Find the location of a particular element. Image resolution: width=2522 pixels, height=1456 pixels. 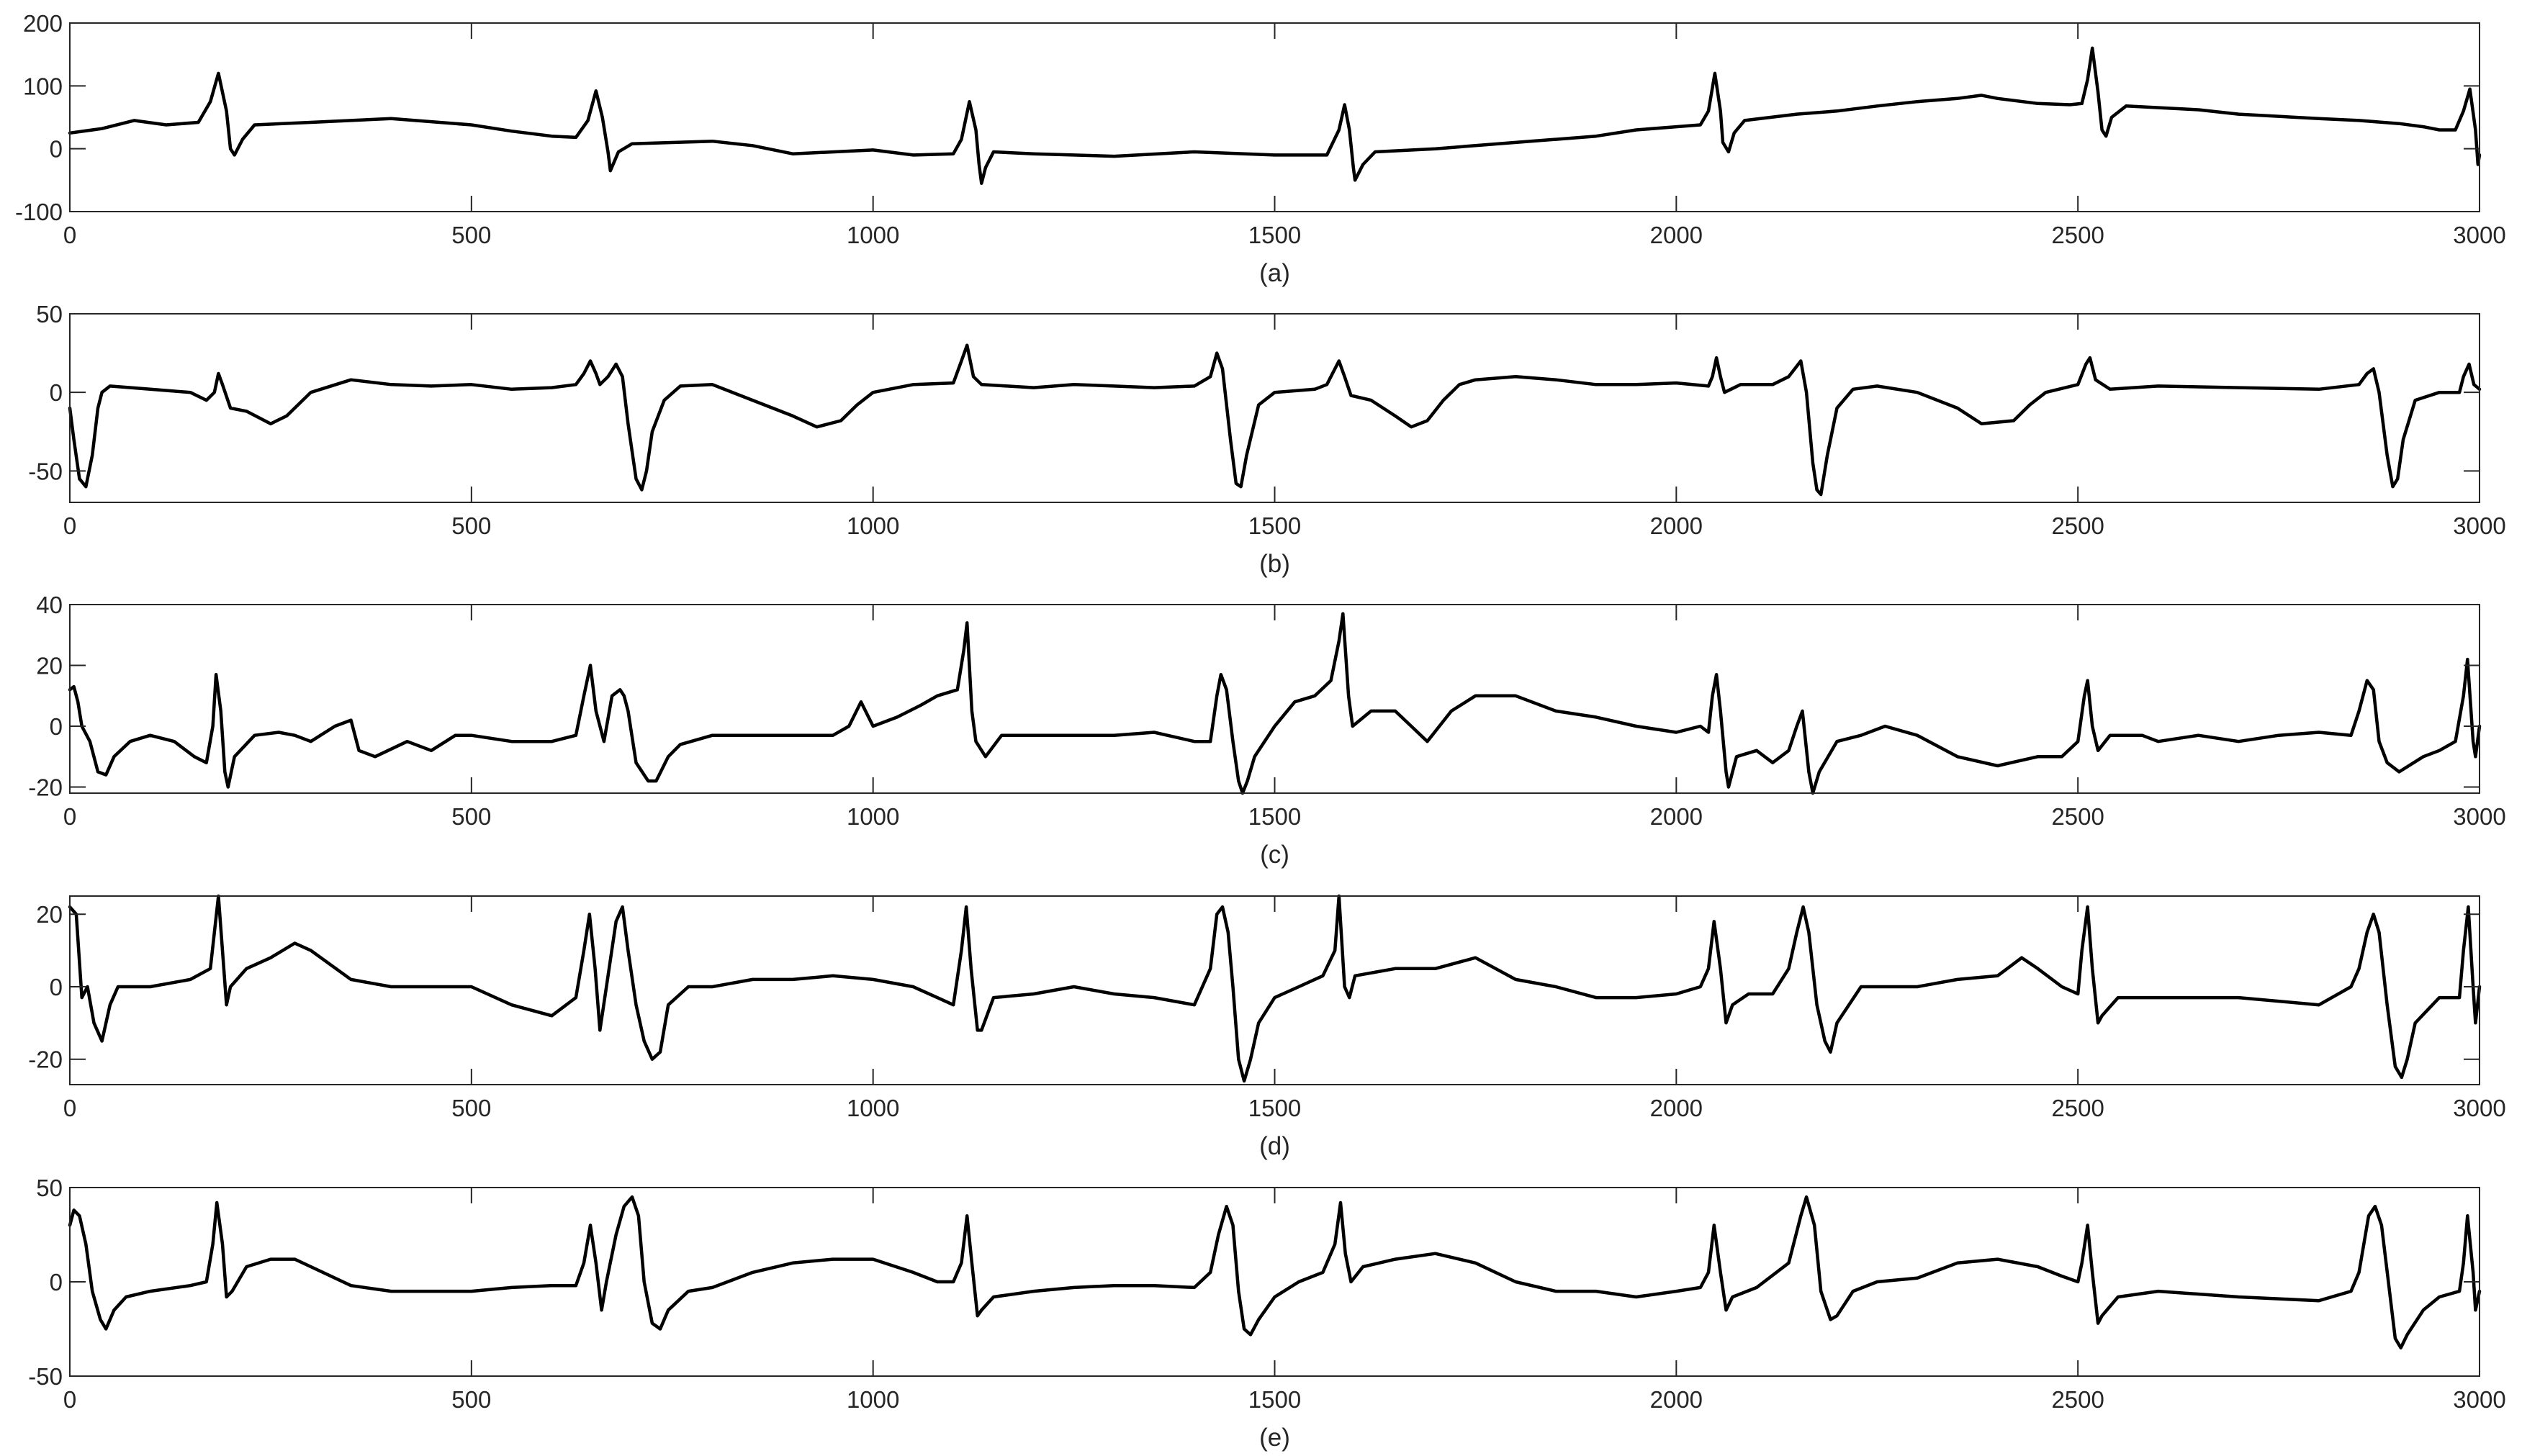

y-tick-label: 200 is located at coordinates (43, 23).